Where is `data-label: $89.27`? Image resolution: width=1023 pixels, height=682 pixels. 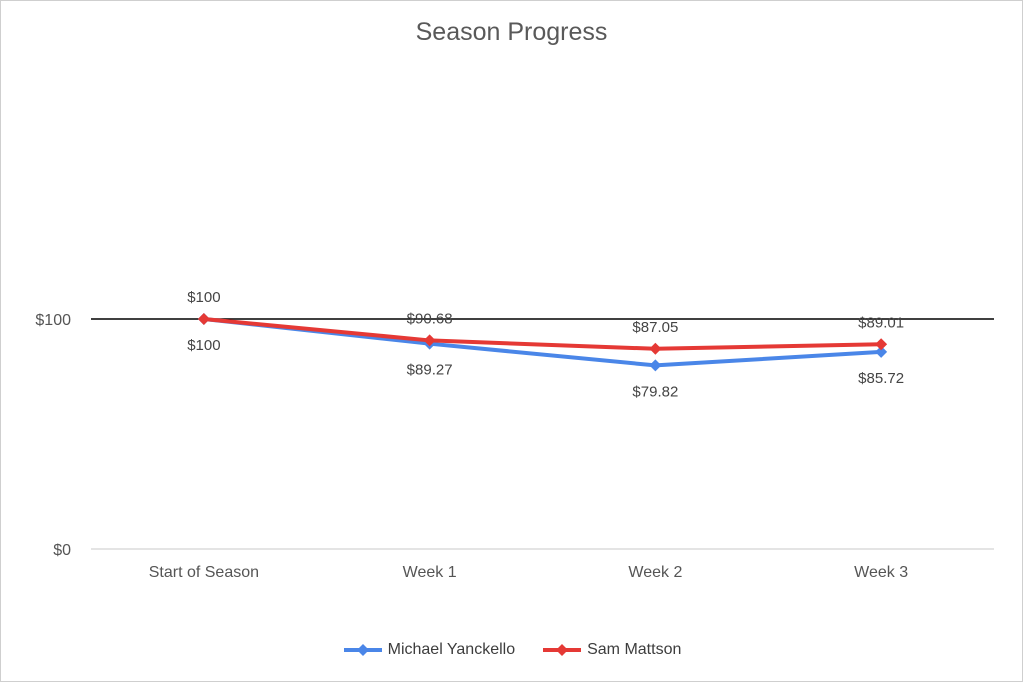
data-label: $89.27 is located at coordinates (430, 370).